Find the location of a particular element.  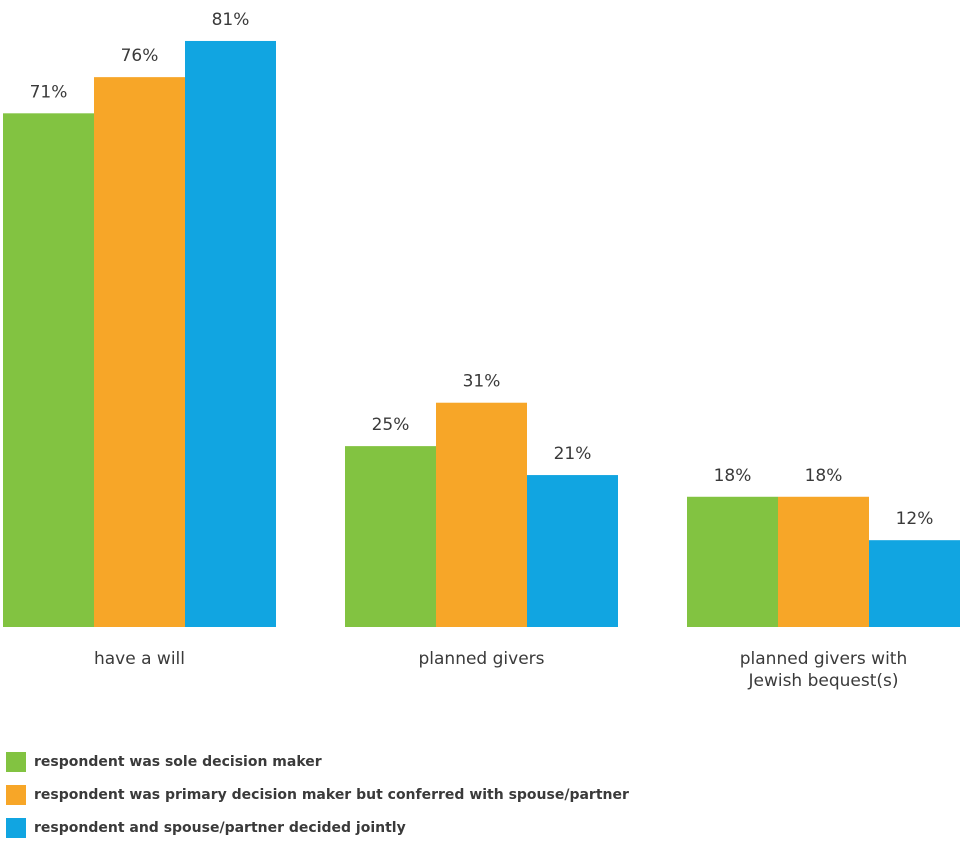

bar-planned-givers-primary is located at coordinates (481, 514).